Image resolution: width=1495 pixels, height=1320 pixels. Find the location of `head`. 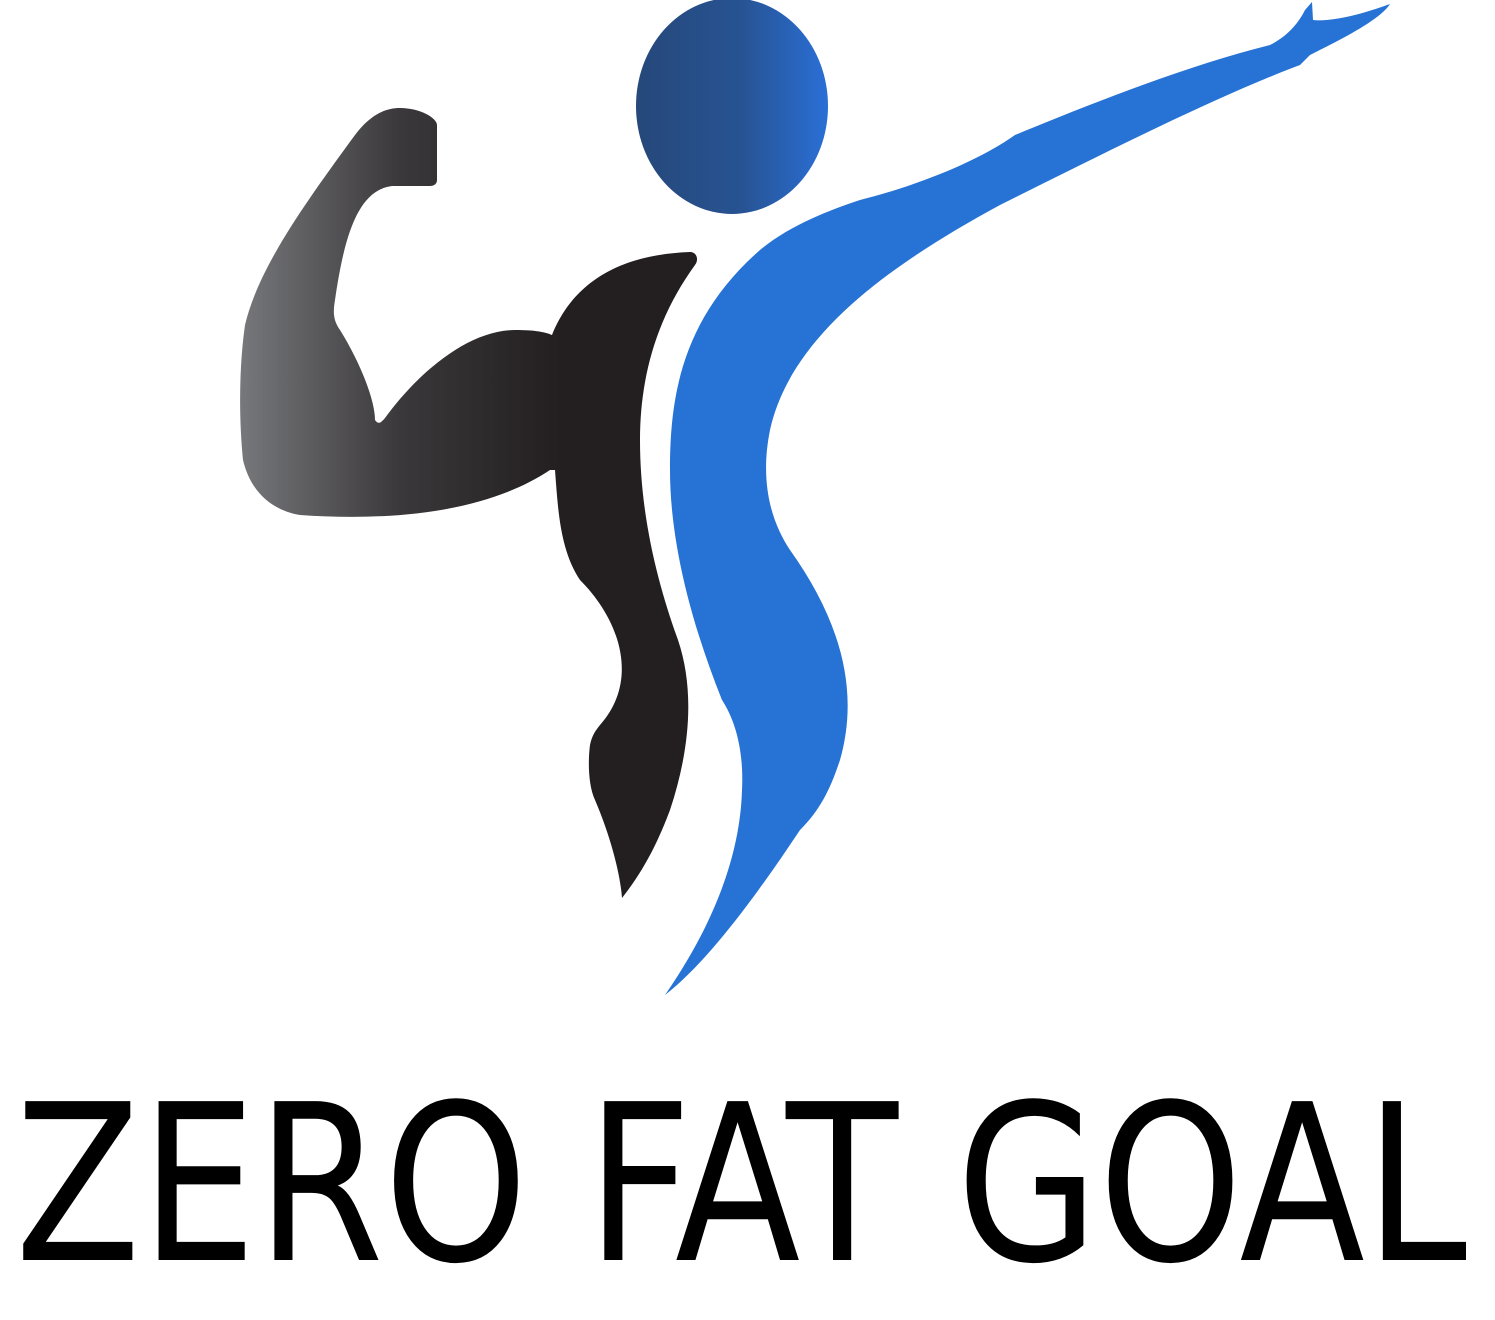

head is located at coordinates (732, 107).